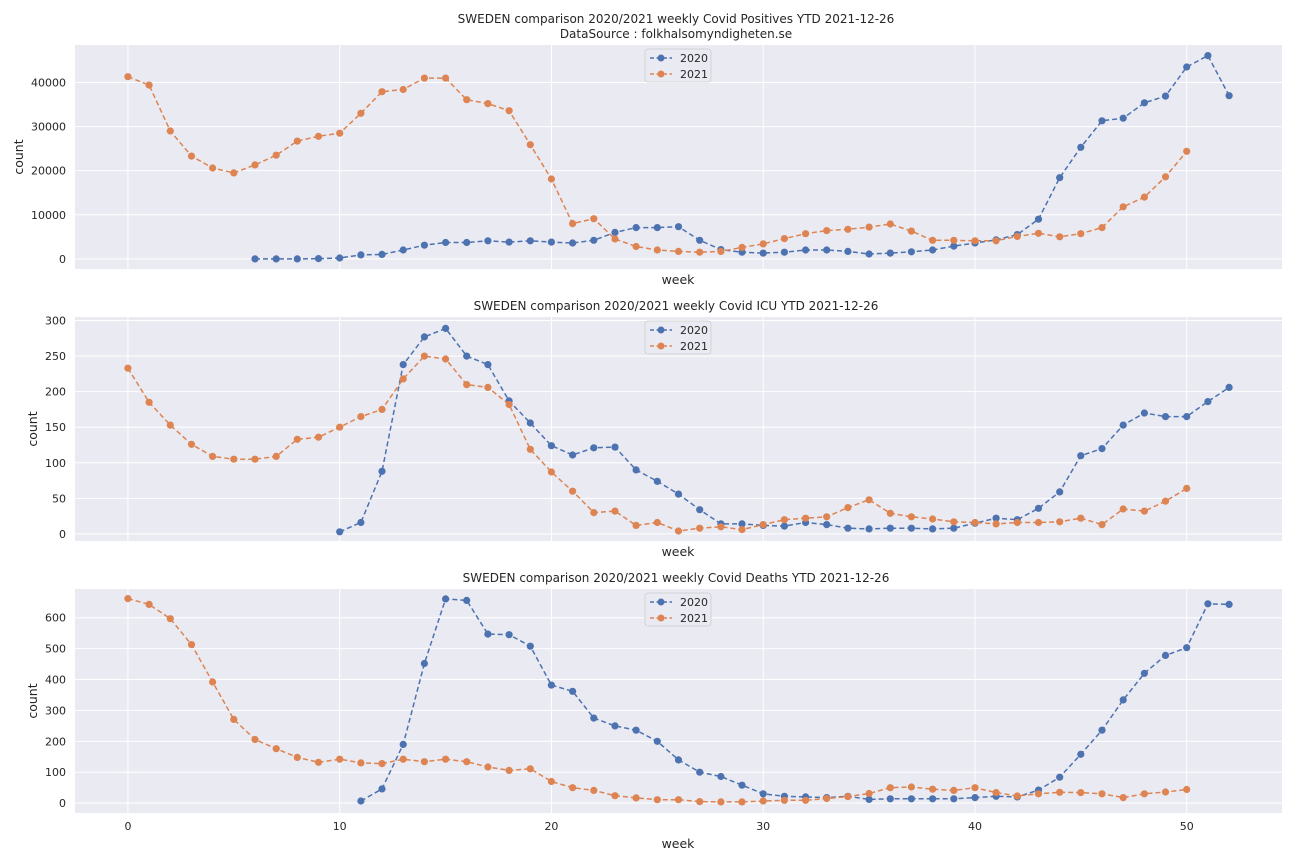  Describe the element at coordinates (551, 826) in the screenshot. I see `x-tick-label: 20` at that location.